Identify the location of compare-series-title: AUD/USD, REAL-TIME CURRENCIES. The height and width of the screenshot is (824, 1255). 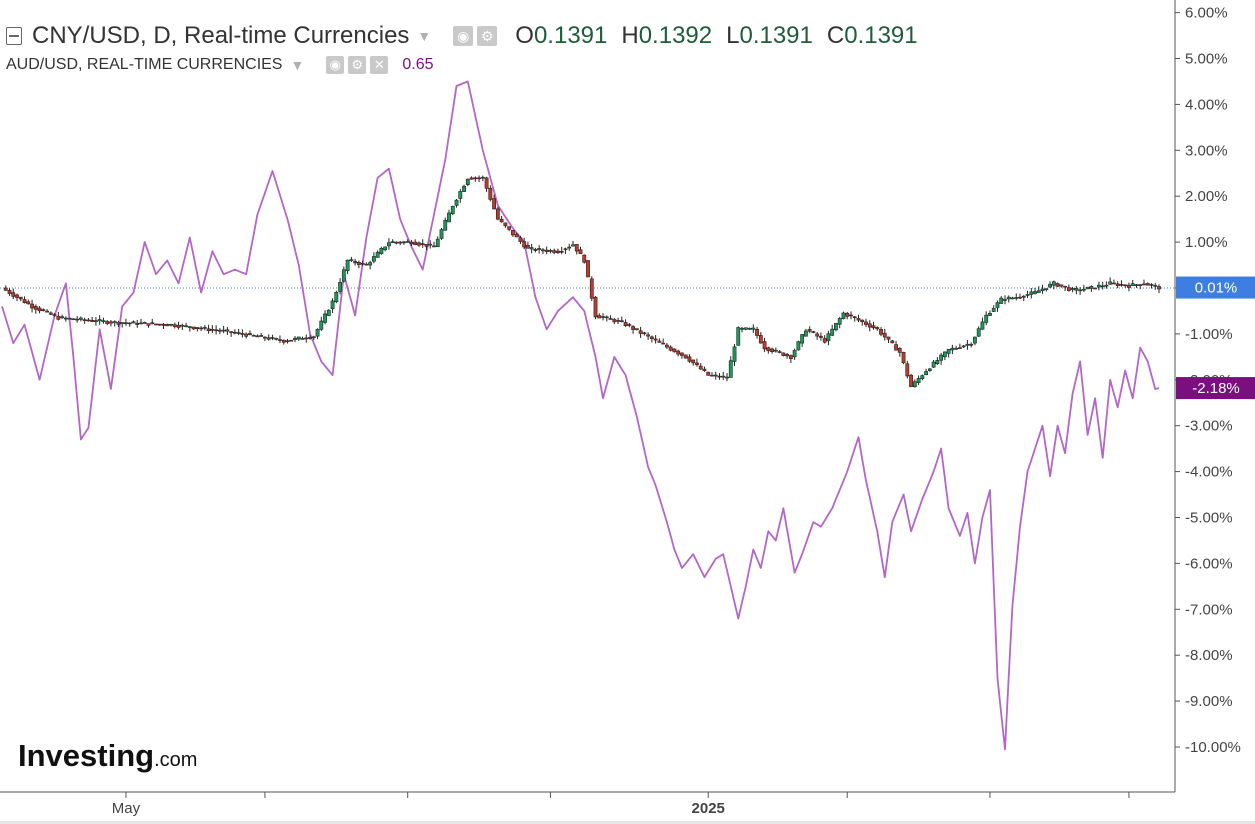
(144, 64).